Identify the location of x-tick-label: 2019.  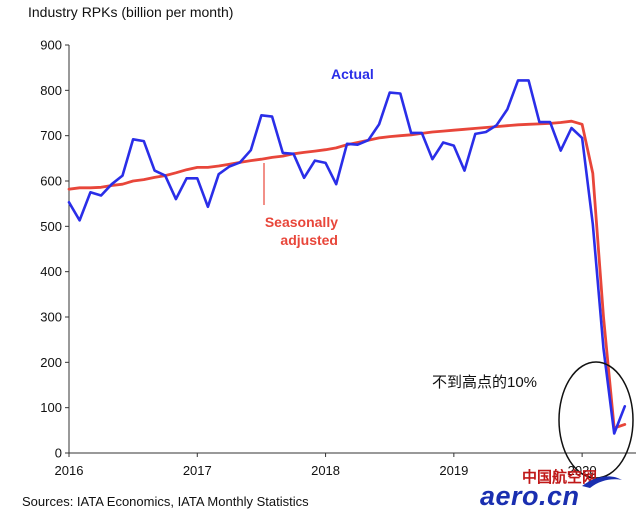
(453, 470).